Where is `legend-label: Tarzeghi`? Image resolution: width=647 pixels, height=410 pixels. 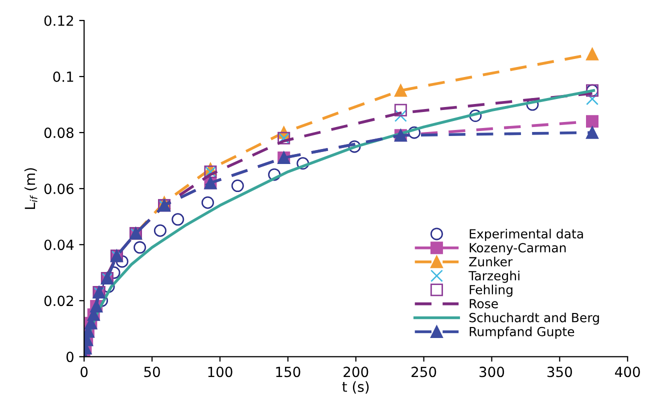 legend-label: Tarzeghi is located at coordinates (494, 276).